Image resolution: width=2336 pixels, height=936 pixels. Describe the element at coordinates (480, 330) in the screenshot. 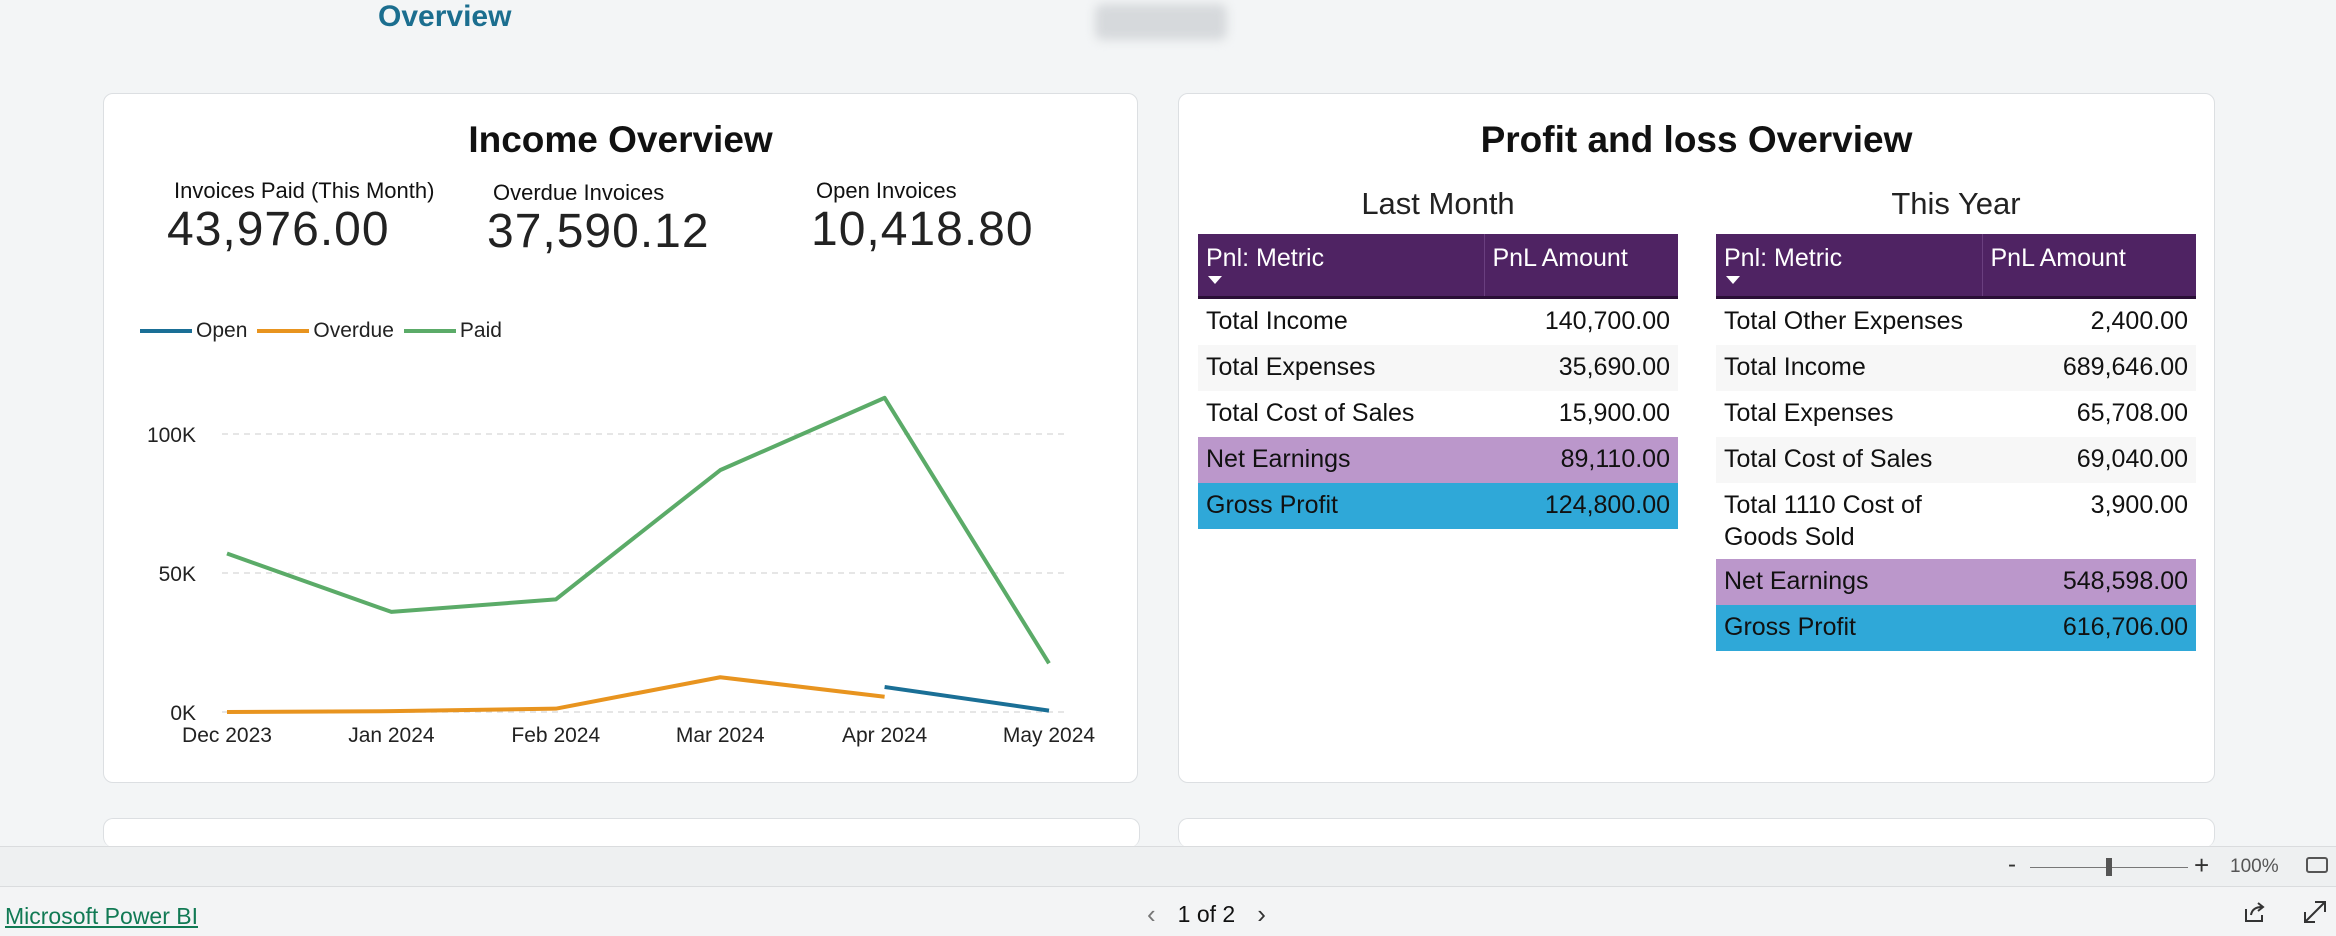

I see `legend-label-paid: Paid` at that location.